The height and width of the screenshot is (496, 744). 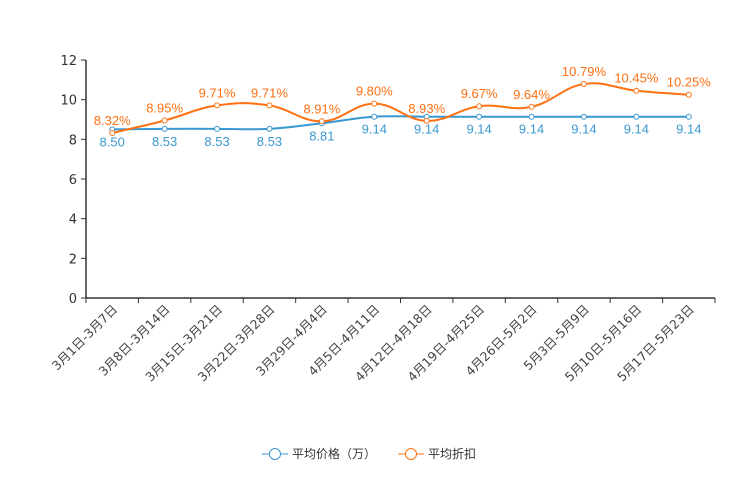 I want to click on data-label: 8.95%, so click(x=164, y=107).